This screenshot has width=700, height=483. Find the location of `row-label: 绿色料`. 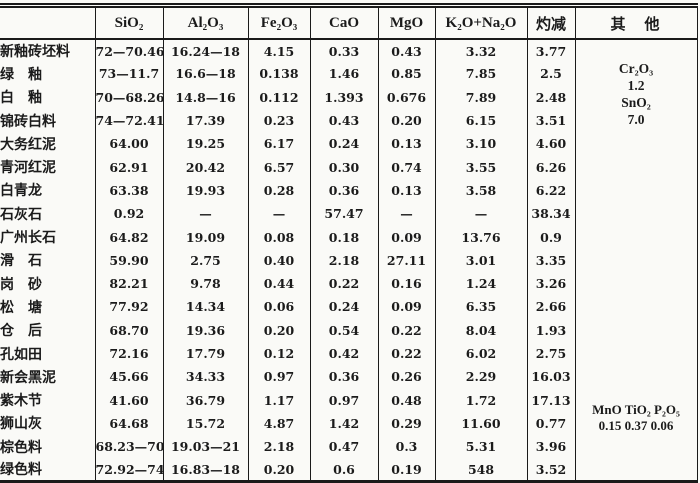

row-label: 绿色料 is located at coordinates (21, 471).